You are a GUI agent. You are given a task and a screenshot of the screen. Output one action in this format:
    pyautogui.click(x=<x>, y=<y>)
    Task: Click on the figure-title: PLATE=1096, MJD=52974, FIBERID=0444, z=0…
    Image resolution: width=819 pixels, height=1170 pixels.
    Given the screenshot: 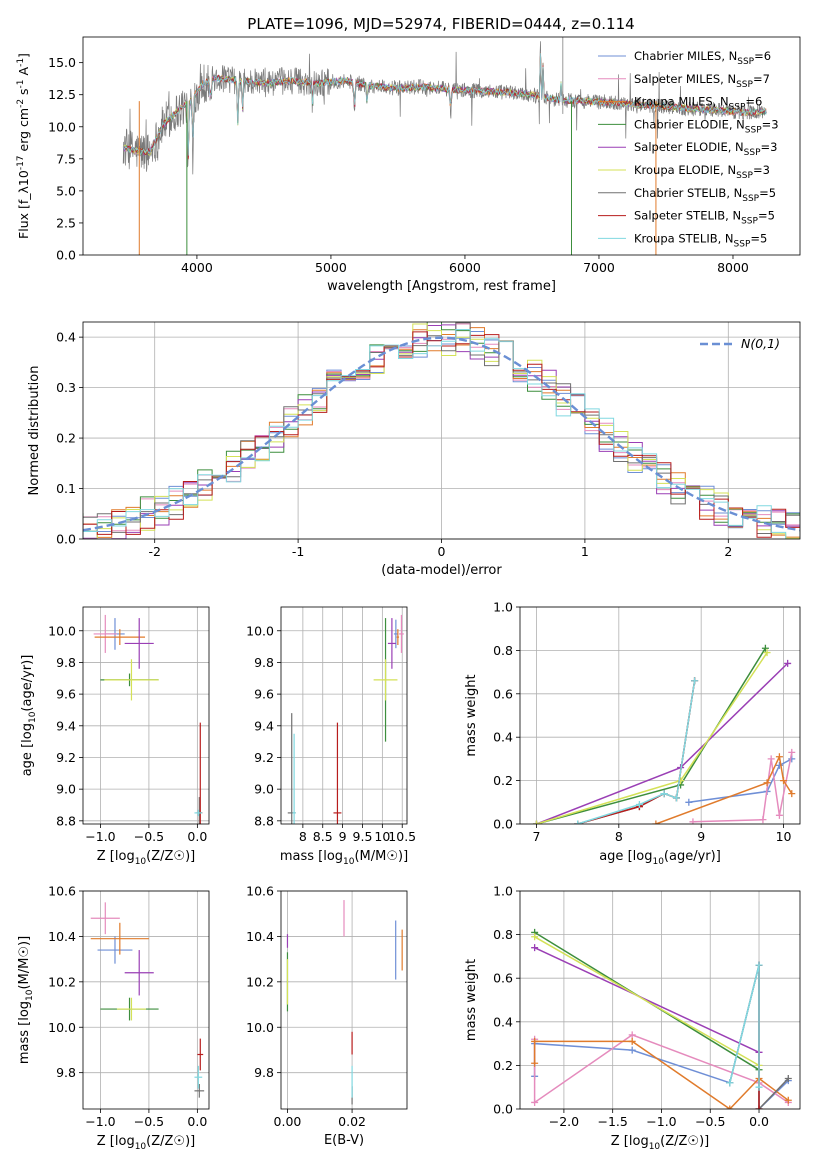 What is the action you would take?
    pyautogui.click(x=440, y=24)
    